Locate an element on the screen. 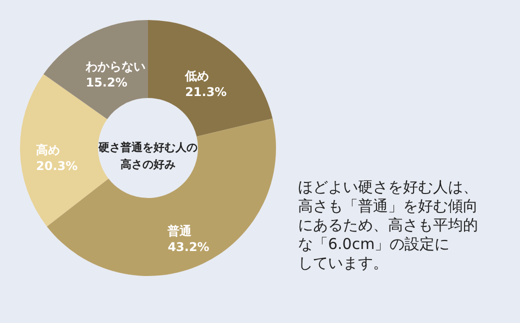 The height and width of the screenshot is (323, 520). slice-label: 普通 is located at coordinates (179, 231).